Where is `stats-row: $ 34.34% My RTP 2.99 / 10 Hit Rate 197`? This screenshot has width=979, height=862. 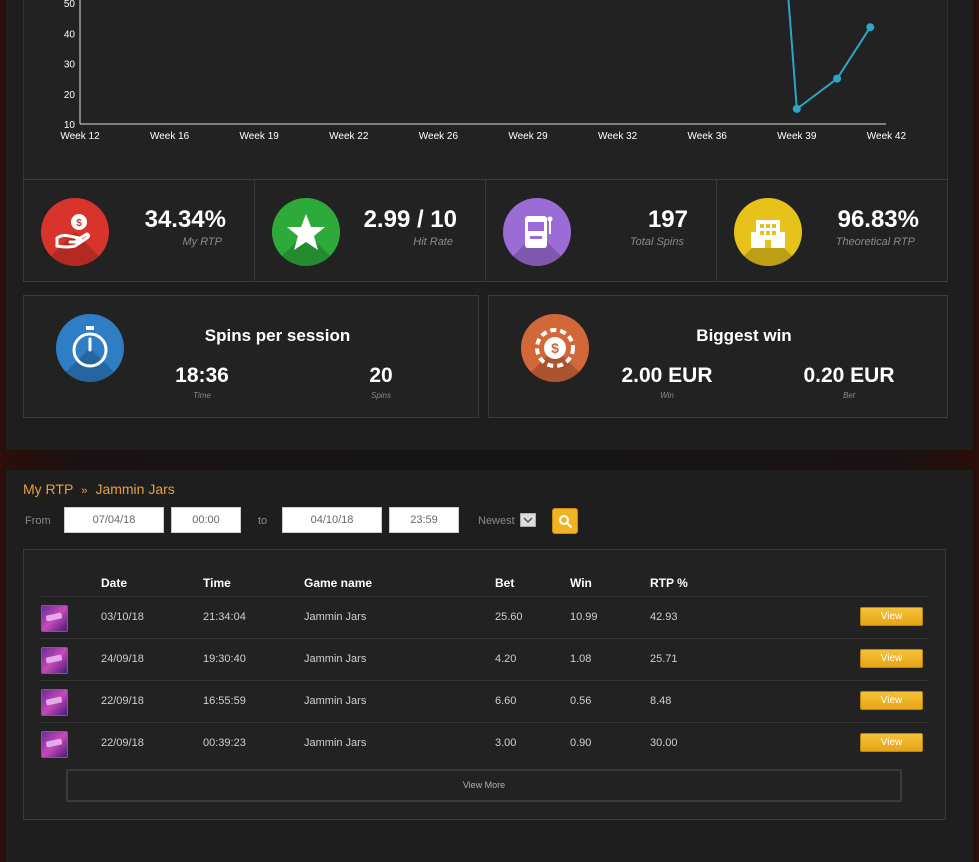 stats-row: $ 34.34% My RTP 2.99 / 10 Hit Rate 197 is located at coordinates (485, 230).